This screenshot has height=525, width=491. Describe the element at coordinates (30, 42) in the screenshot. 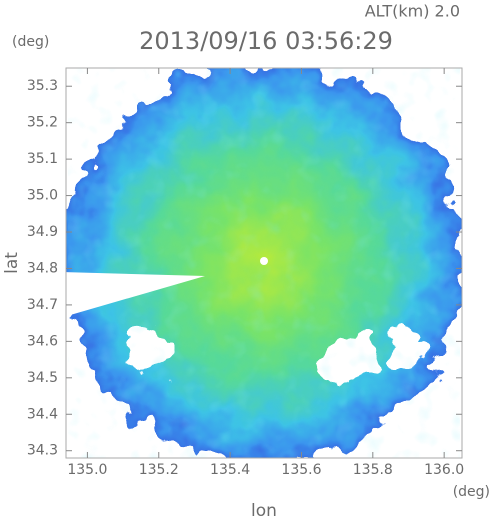

I see `y-unit: (deg)` at that location.